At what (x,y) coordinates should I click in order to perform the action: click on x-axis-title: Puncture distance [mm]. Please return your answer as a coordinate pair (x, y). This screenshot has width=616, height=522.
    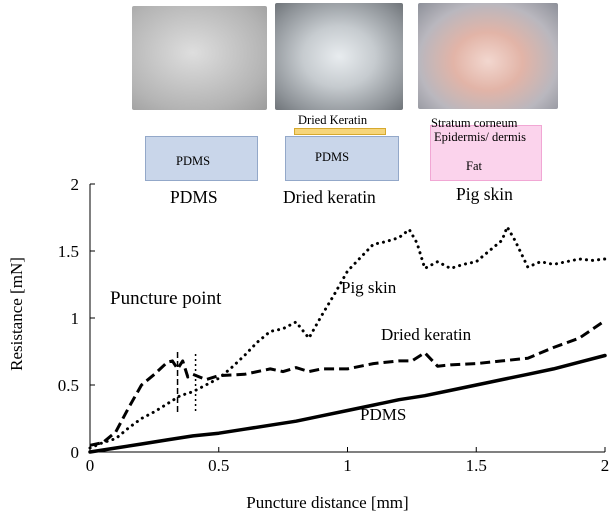
    Looking at the image, I should click on (327, 502).